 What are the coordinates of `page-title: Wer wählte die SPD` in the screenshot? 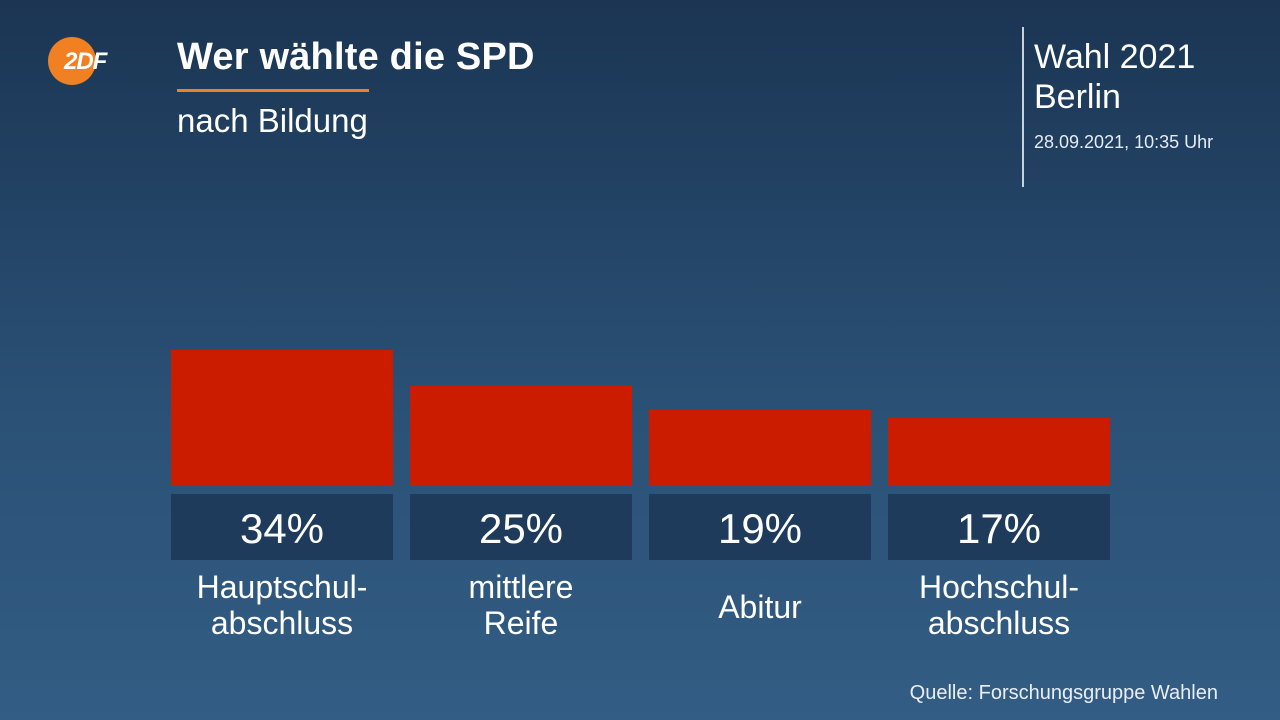 It's located at (356, 57).